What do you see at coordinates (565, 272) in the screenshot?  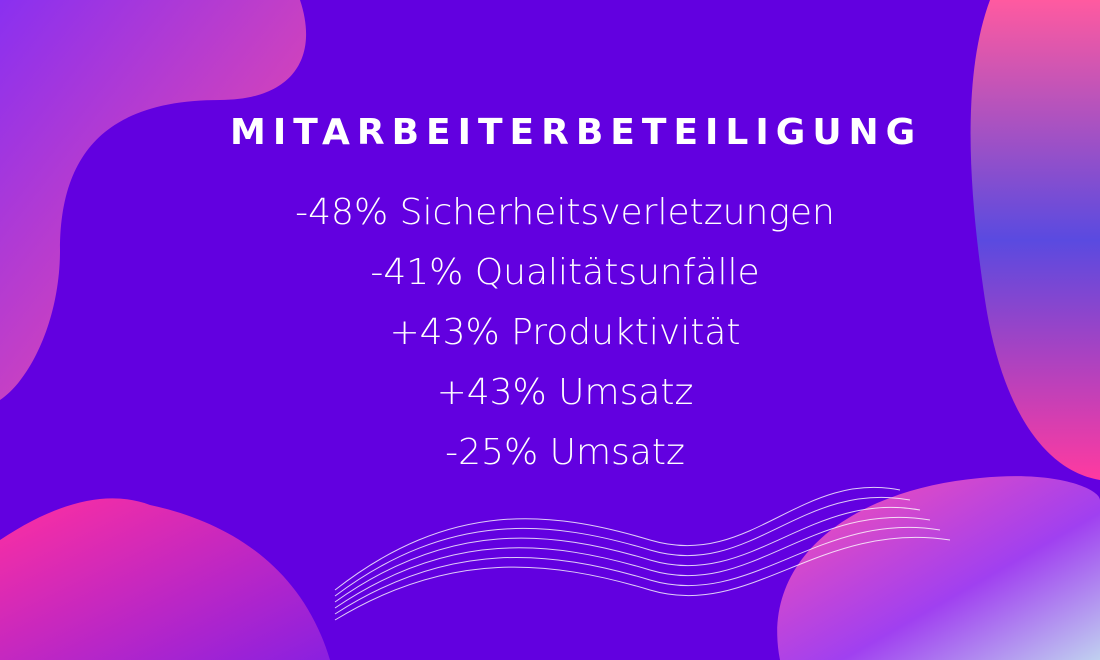 I see `stat-line: -41% Qualitätsunfälle` at bounding box center [565, 272].